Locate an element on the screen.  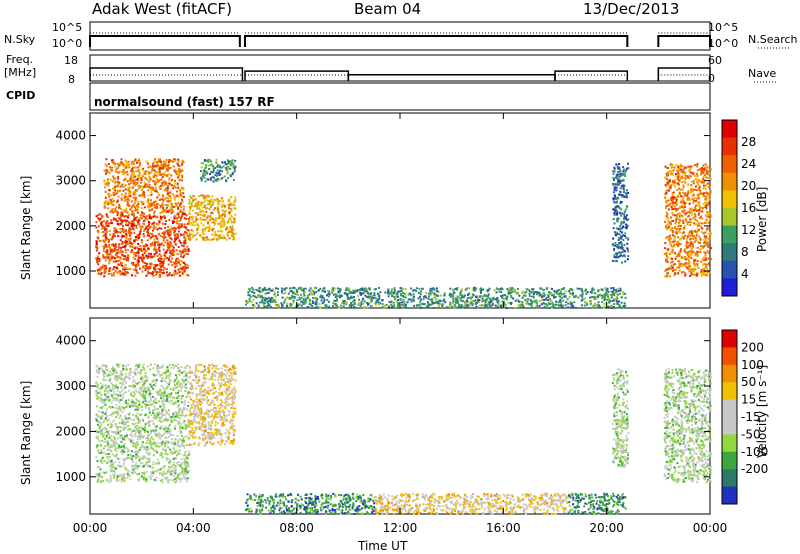
colorbar-tick-label: -100 is located at coordinates (754, 452).